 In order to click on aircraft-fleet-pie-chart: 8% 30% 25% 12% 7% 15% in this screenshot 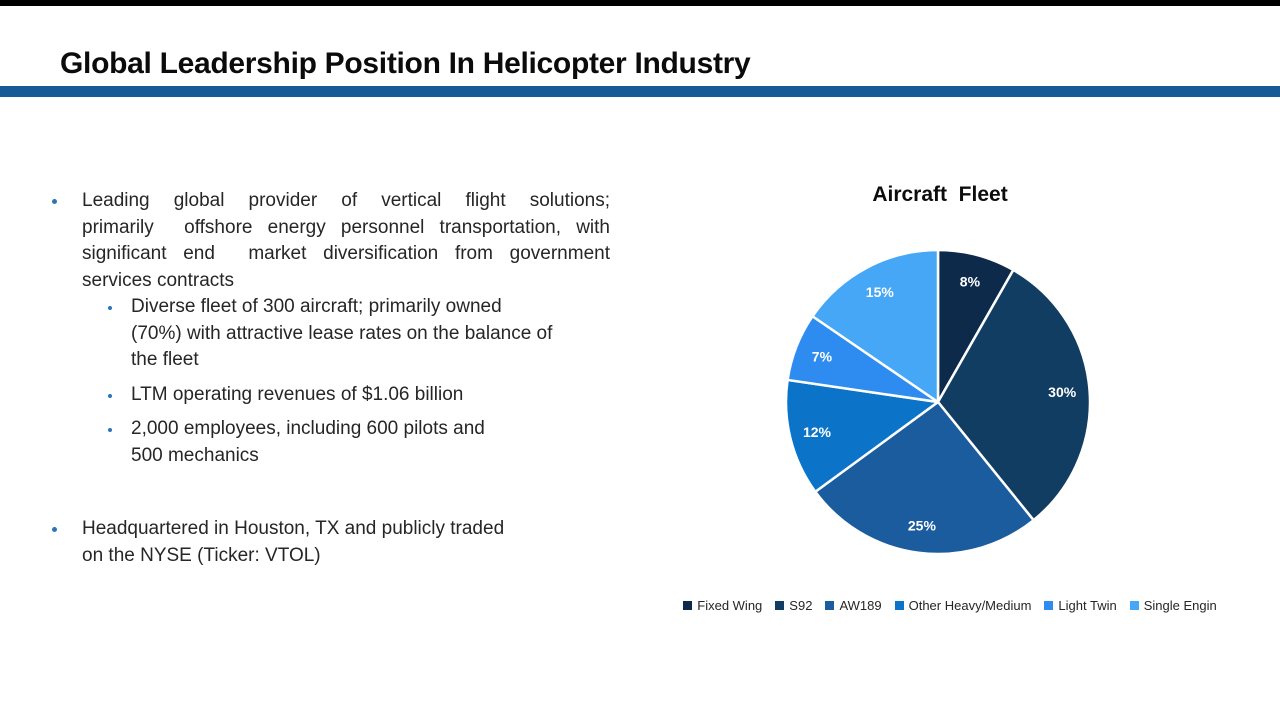, I will do `click(938, 402)`.